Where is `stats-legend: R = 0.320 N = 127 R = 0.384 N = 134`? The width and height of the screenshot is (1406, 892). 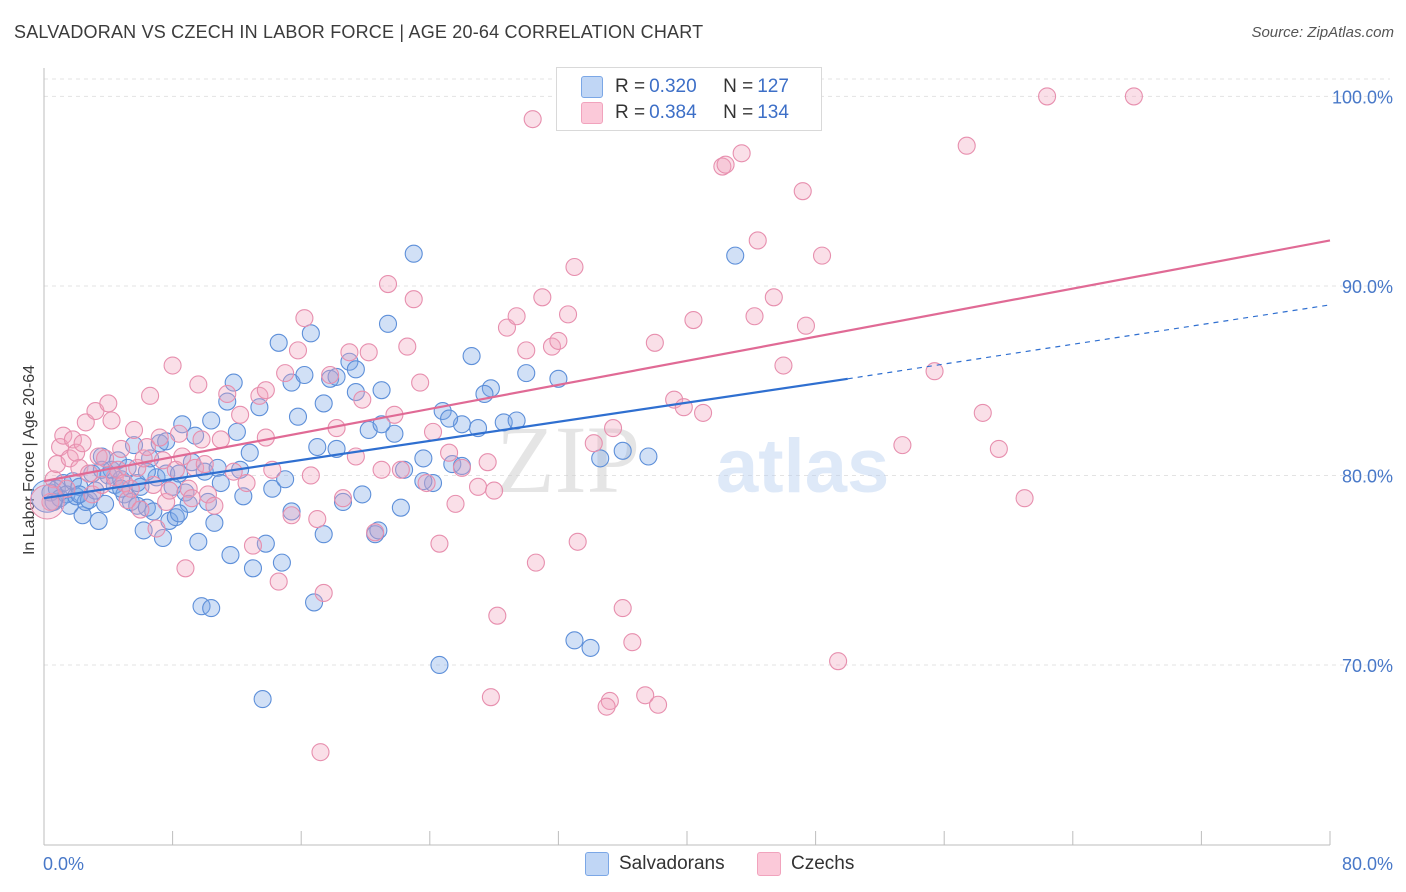 stats-legend: R = 0.320 N = 127 R = 0.384 N = 134 is located at coordinates (689, 99).